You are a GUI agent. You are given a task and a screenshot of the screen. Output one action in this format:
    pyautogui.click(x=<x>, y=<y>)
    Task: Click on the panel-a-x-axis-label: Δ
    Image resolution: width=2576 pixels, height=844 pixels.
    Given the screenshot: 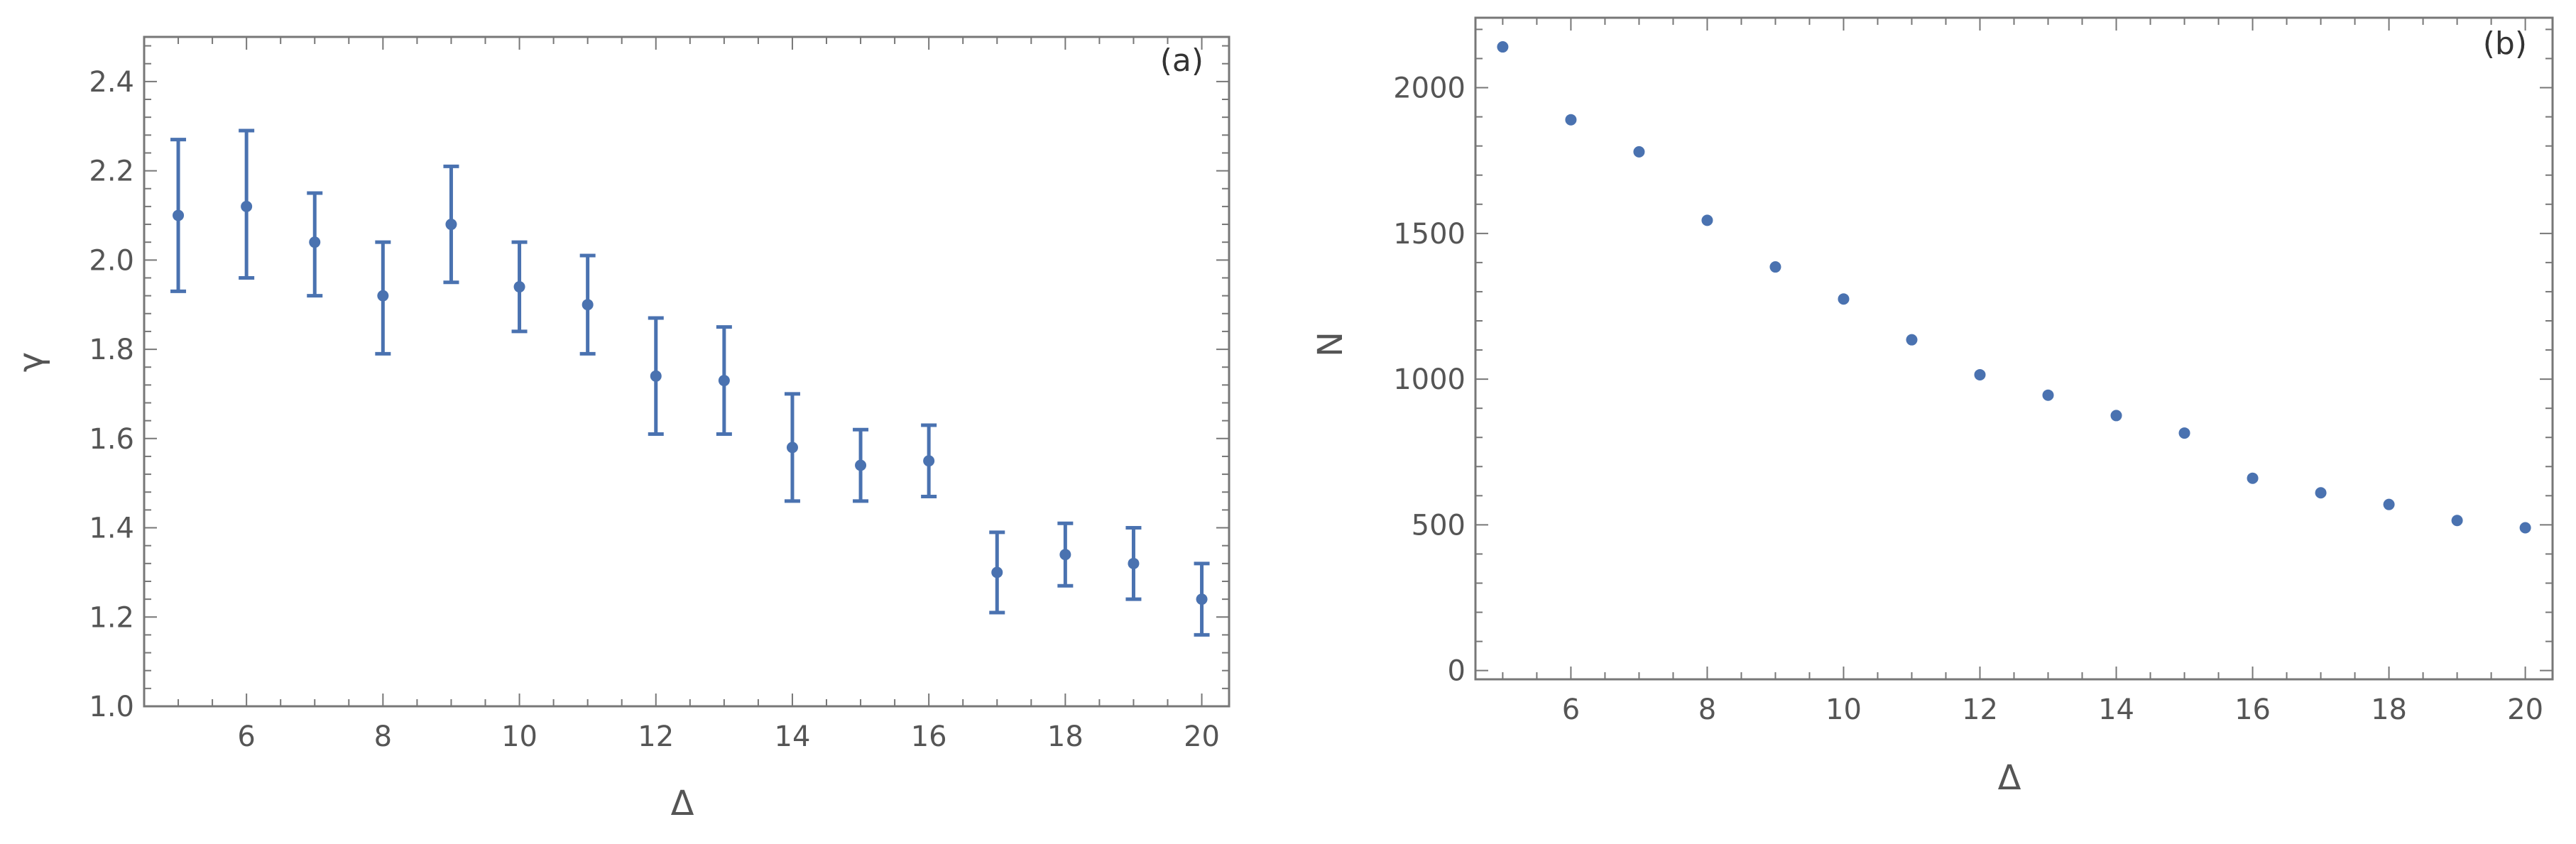 What is the action you would take?
    pyautogui.click(x=682, y=804)
    